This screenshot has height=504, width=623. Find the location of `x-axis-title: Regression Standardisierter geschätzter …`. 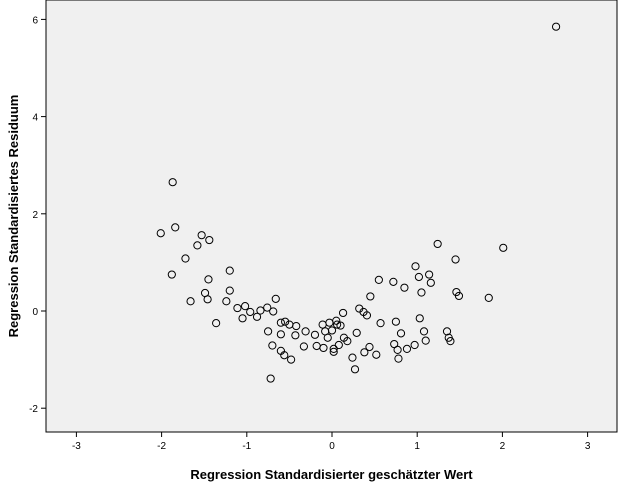

x-axis-title: Regression Standardisierter geschätzter … is located at coordinates (331, 474).